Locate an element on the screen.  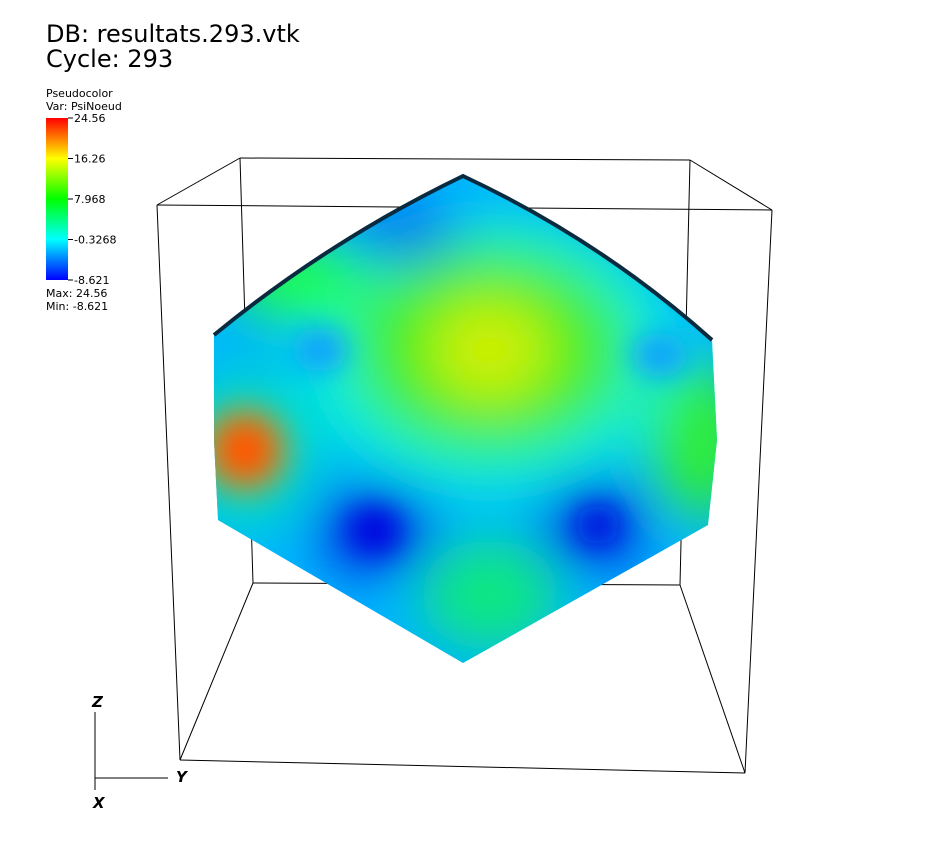
x-axis-label: X is located at coordinates (99, 803).